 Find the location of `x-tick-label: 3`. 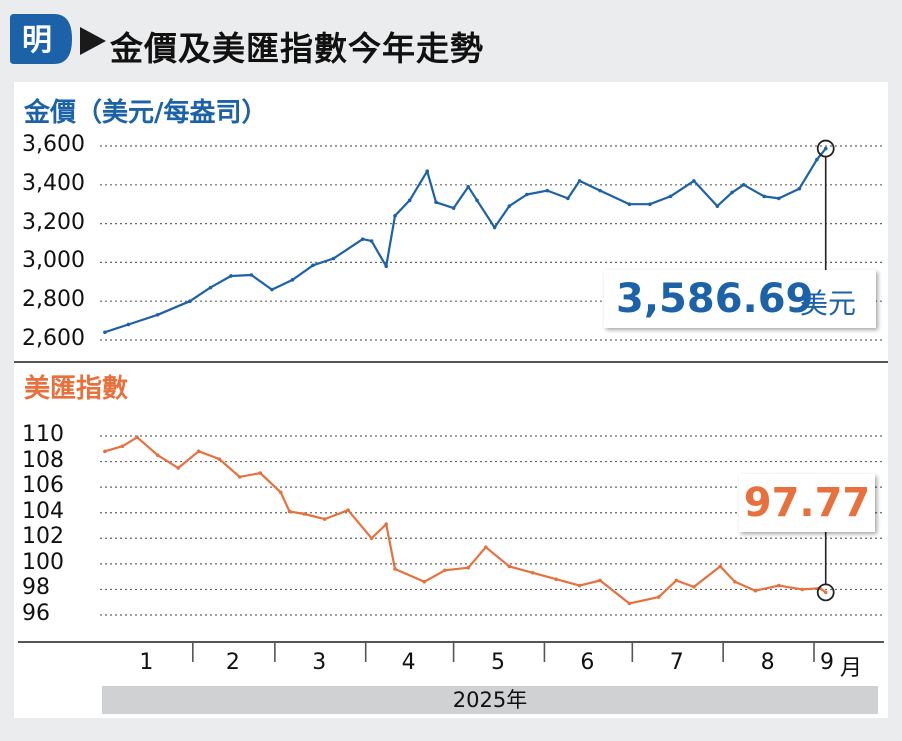

x-tick-label: 3 is located at coordinates (319, 662).